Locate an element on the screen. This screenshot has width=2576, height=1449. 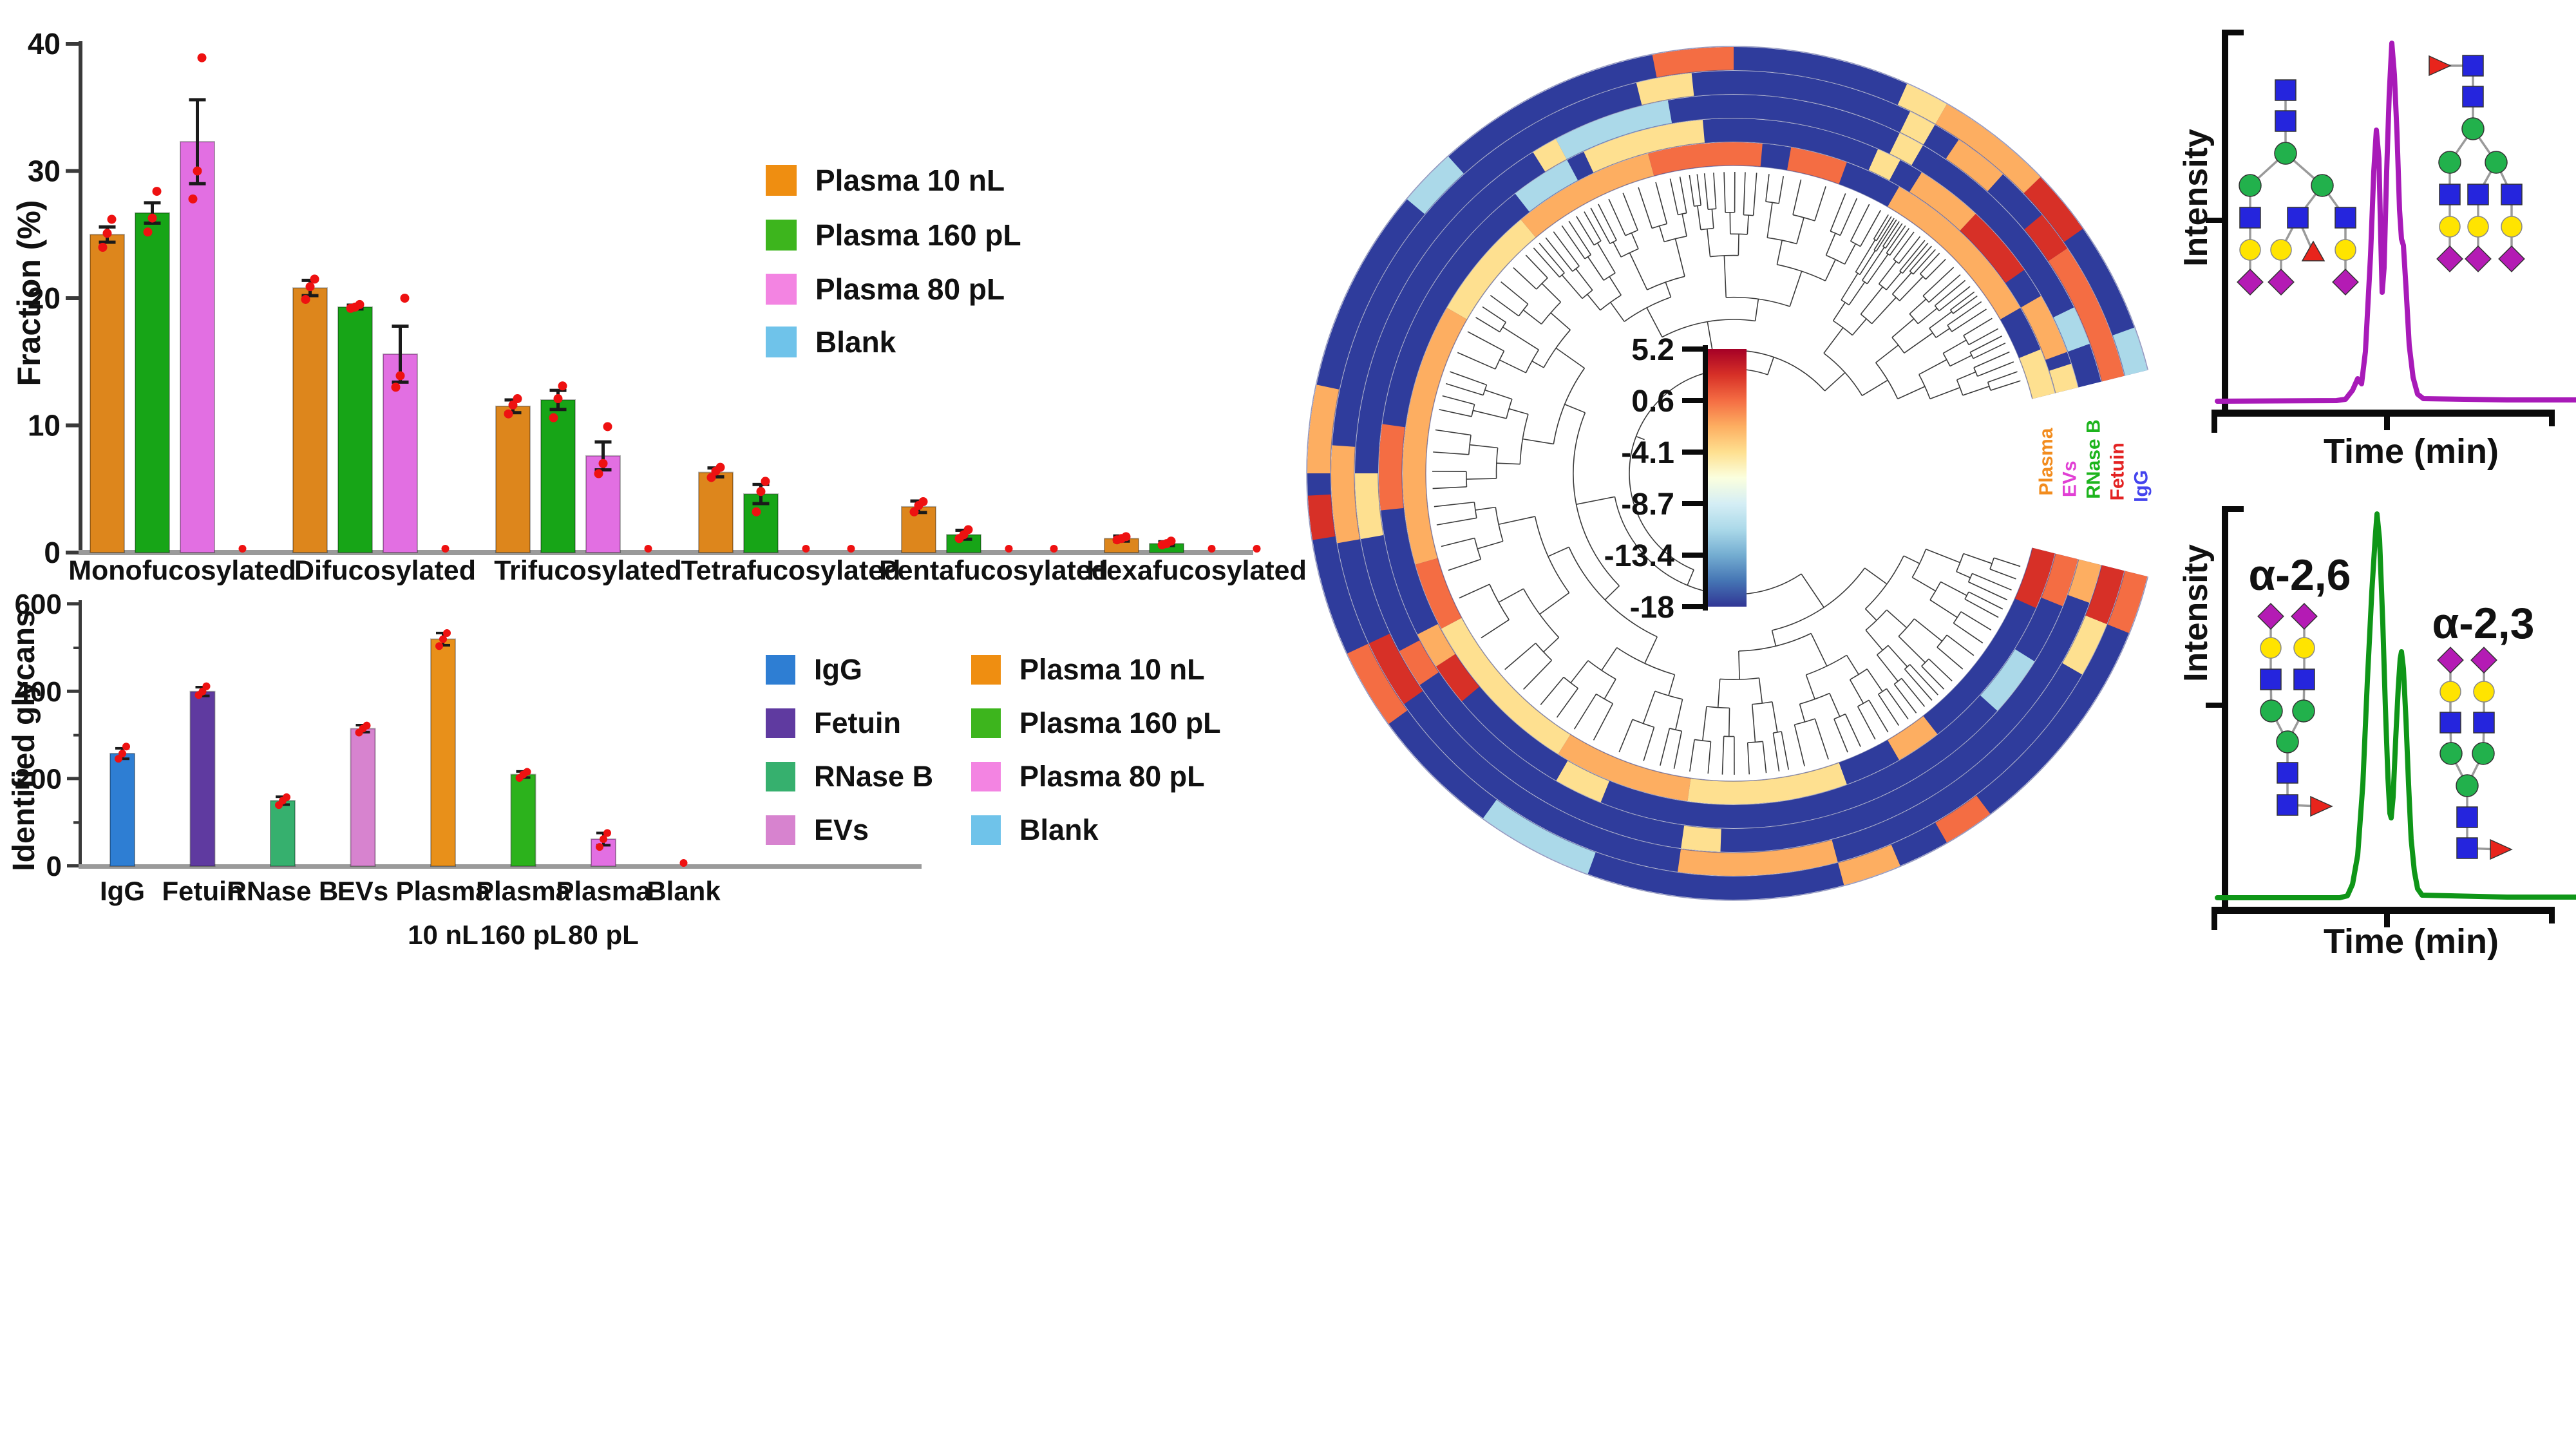
y-axis-line is located at coordinates (80, 298).